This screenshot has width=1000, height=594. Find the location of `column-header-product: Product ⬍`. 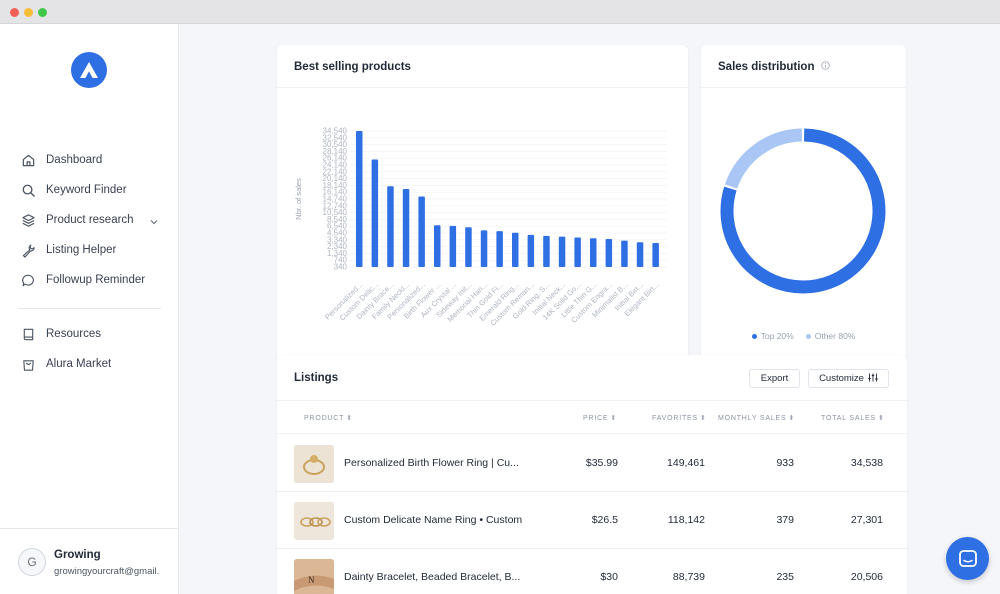

column-header-product: Product ⬍ is located at coordinates (328, 418).